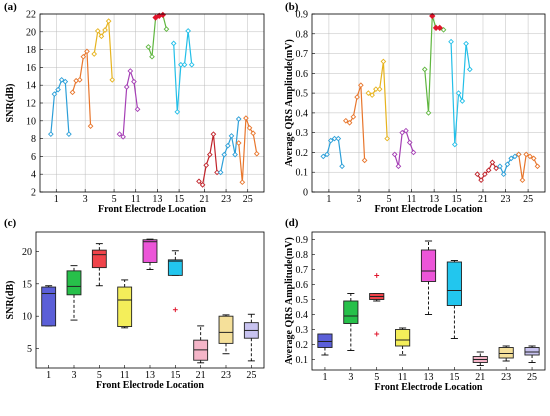 This screenshot has height=416, width=550. I want to click on y-tick-label: 18, so click(31, 50).